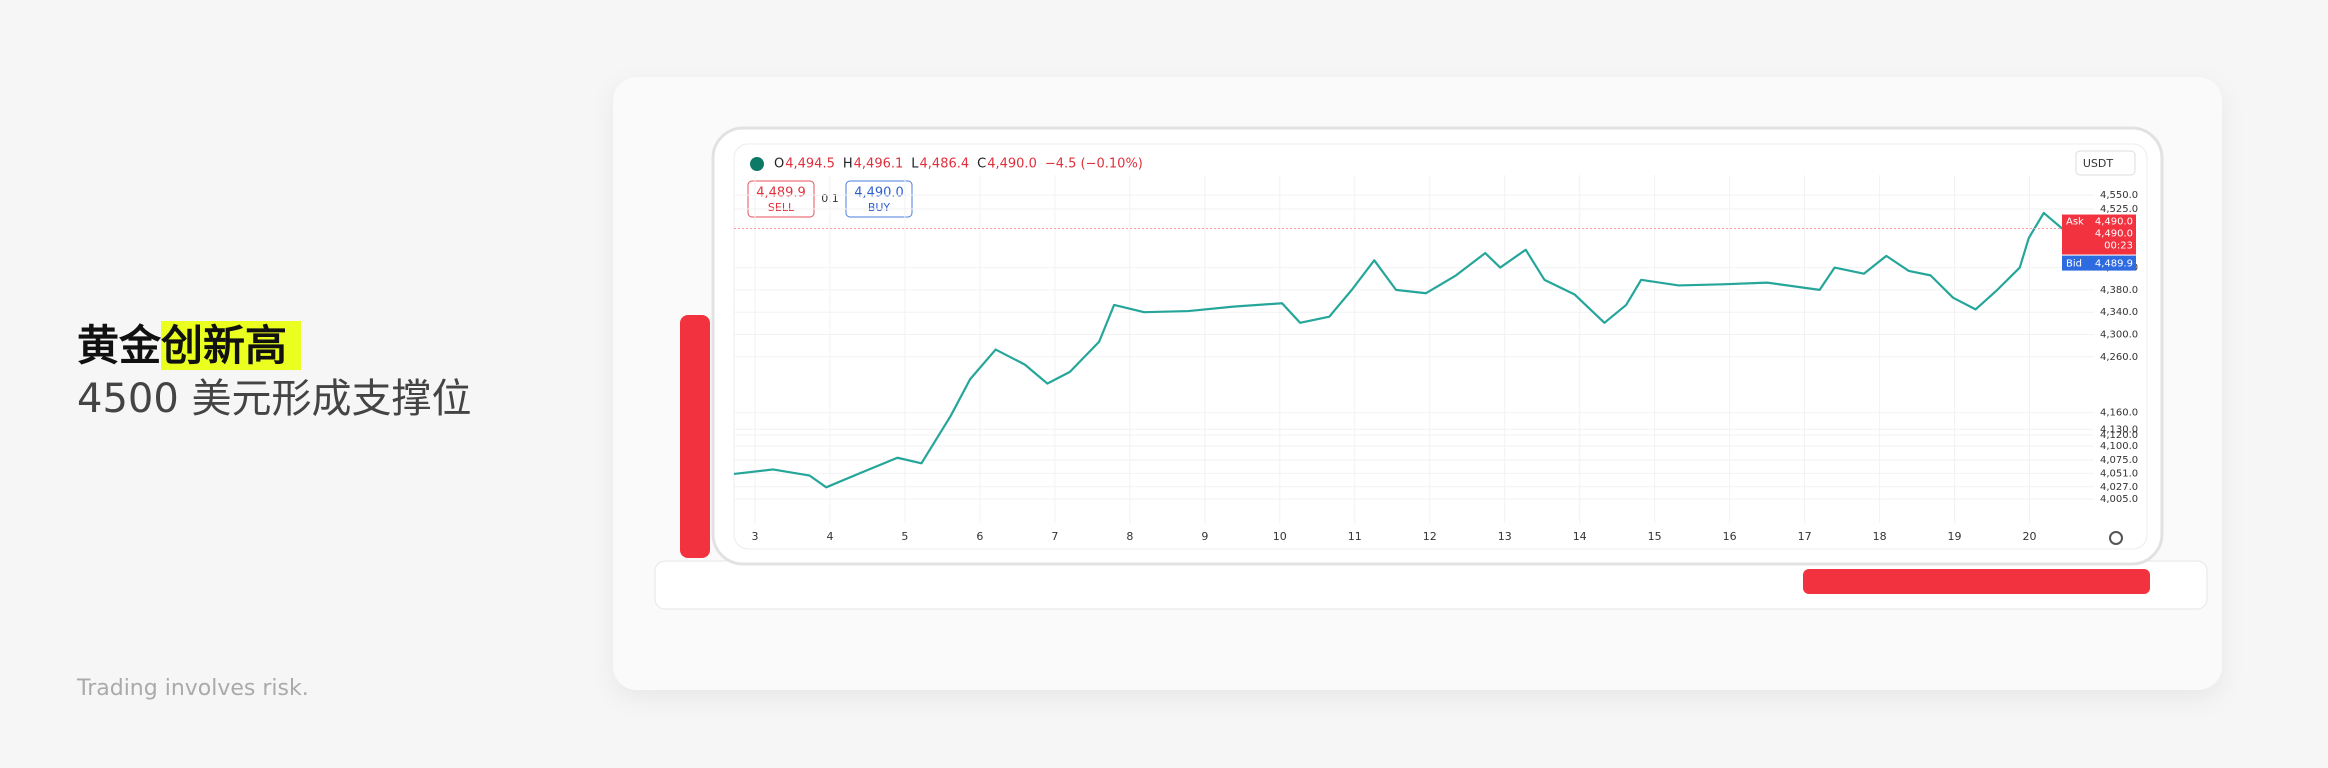 Image resolution: width=2328 pixels, height=768 pixels. I want to click on ohlc-text: 4,496.1, so click(879, 164).